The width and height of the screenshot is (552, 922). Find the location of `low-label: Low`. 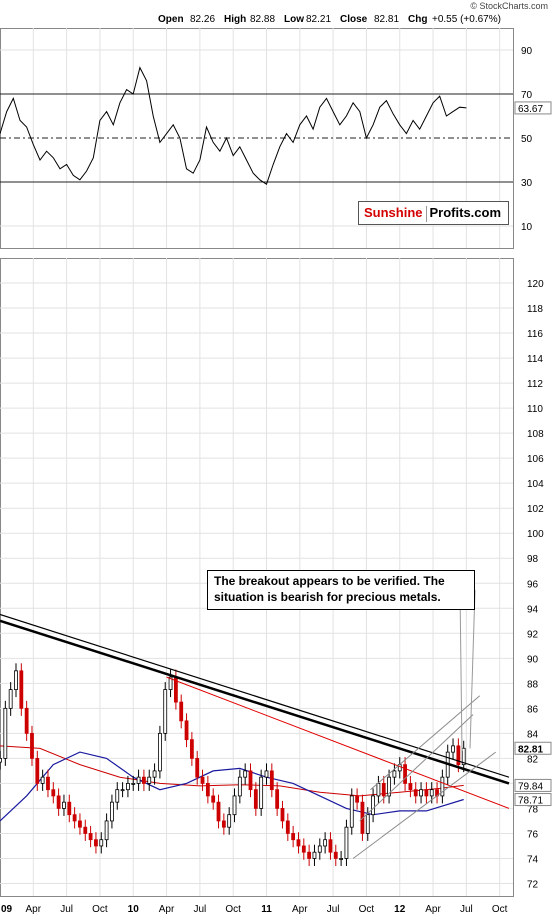

low-label: Low is located at coordinates (294, 19).